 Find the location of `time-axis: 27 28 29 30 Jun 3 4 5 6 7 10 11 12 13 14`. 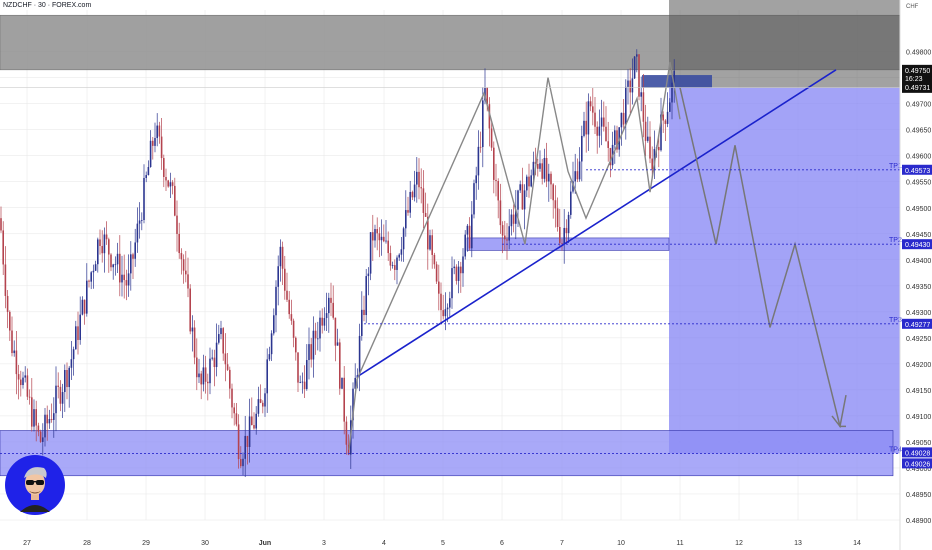

time-axis: 27 28 29 30 Jun 3 4 5 6 7 10 11 12 13 14 is located at coordinates (442, 543).